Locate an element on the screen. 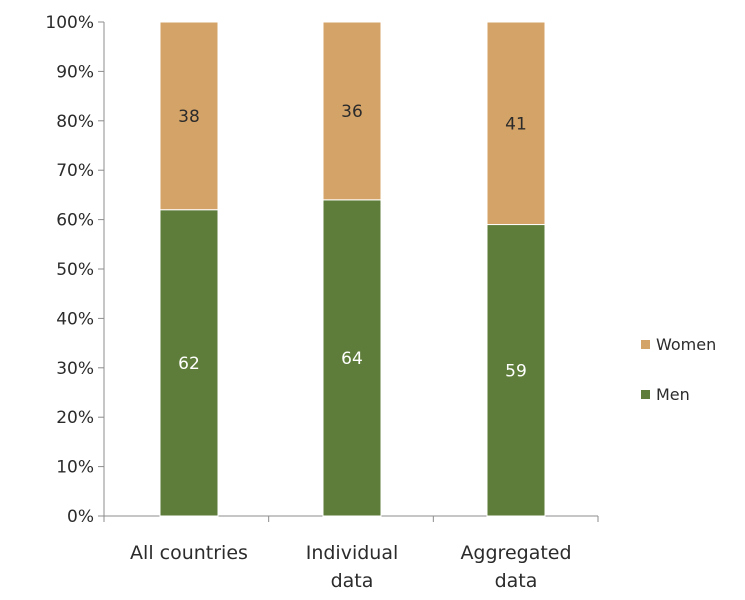 This screenshot has width=745, height=600. data-label-women: 38 is located at coordinates (189, 117).